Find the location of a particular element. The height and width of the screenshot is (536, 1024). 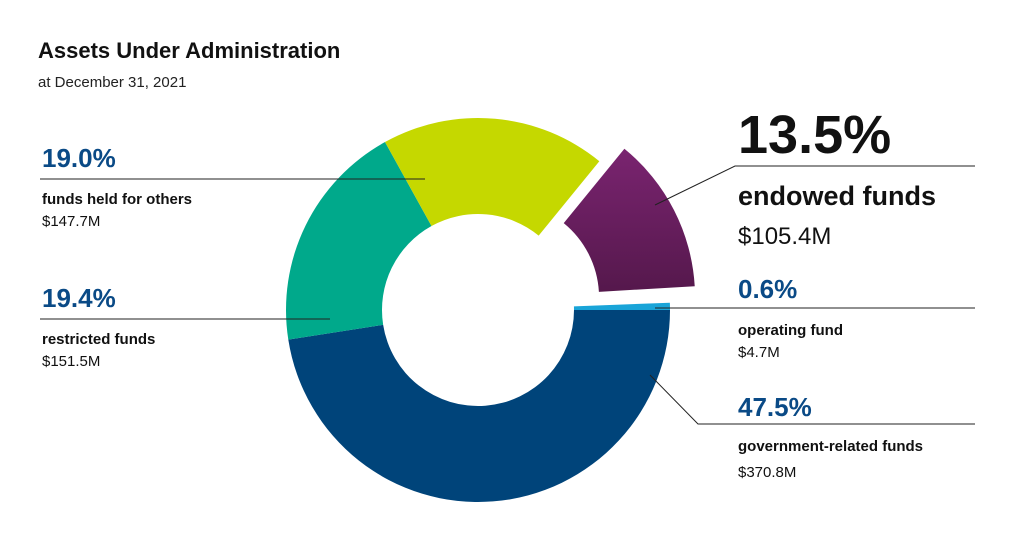

amount-label: $370.8M is located at coordinates (767, 472).